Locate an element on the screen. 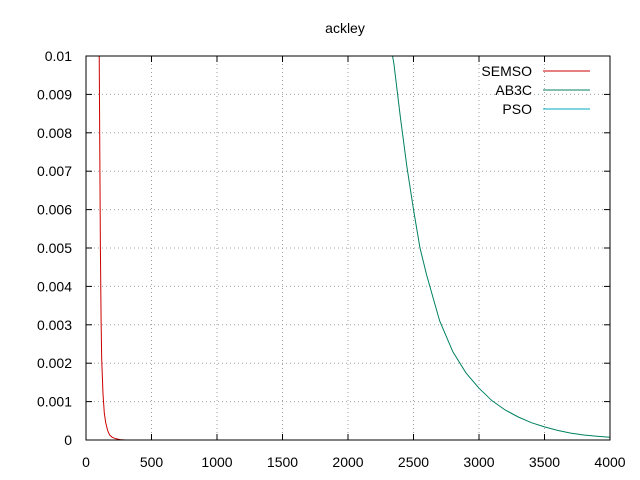  legend-label-ab3c: AB3C is located at coordinates (513, 90).